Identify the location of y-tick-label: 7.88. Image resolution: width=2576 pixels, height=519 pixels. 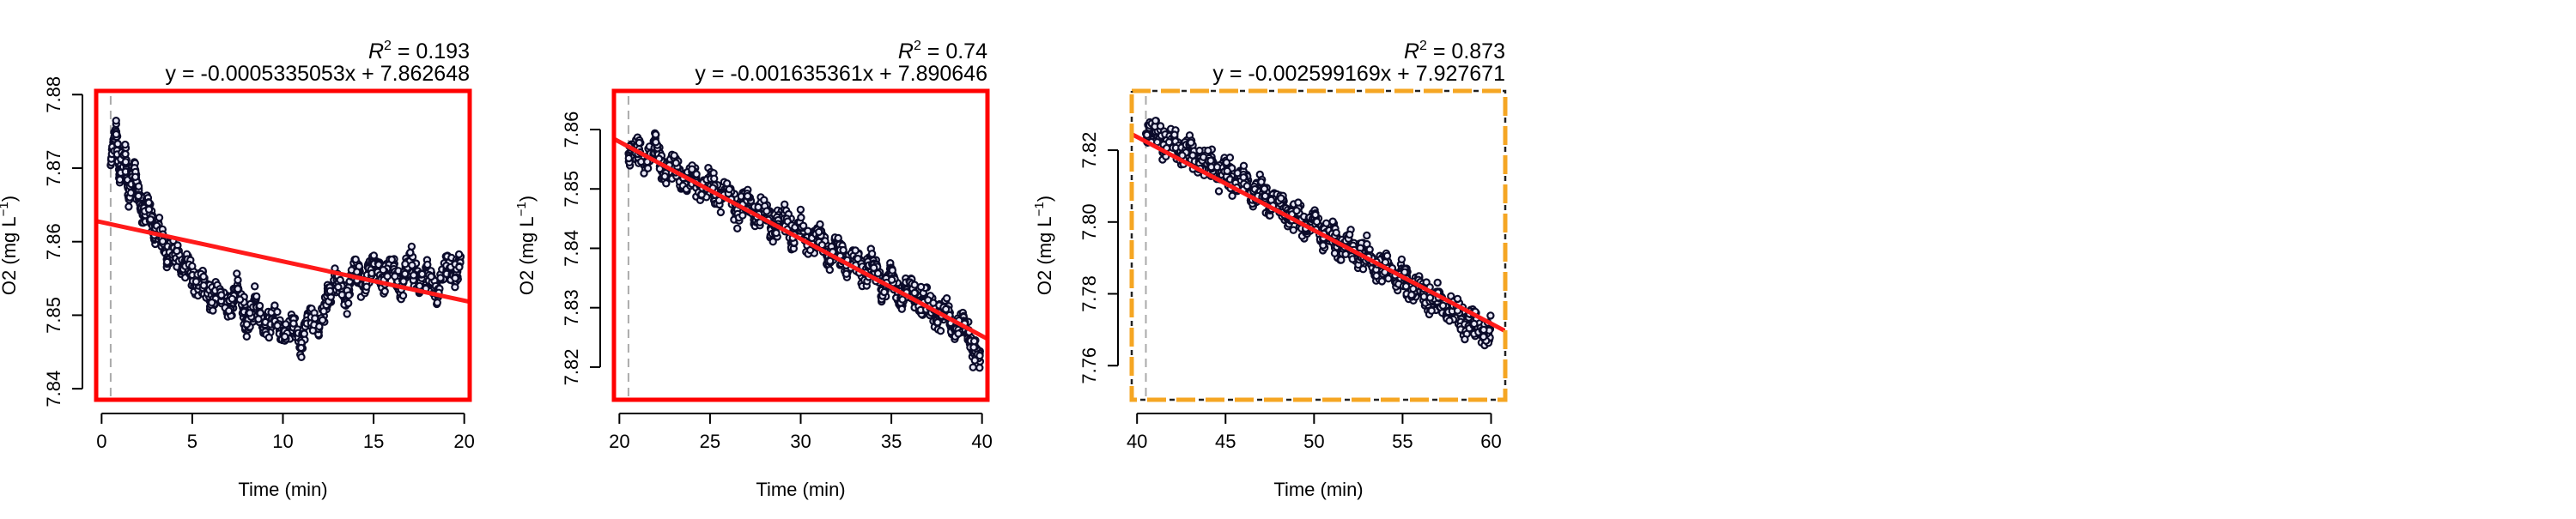
(53, 94).